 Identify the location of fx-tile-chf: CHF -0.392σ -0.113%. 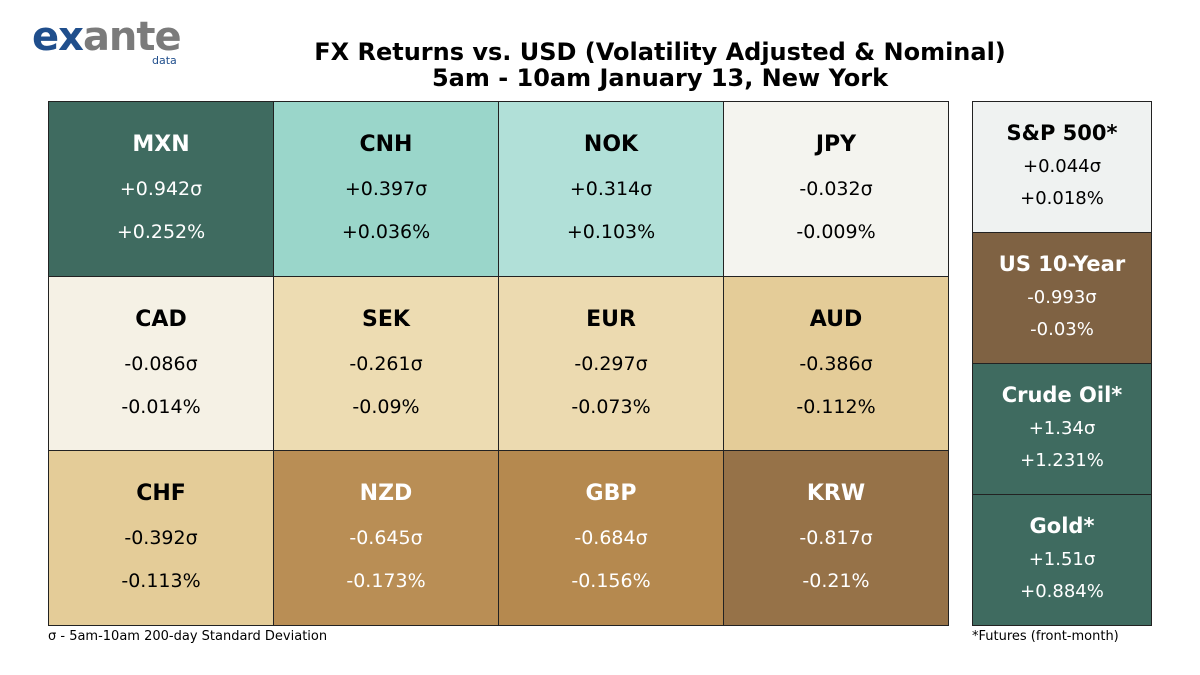
(161, 538).